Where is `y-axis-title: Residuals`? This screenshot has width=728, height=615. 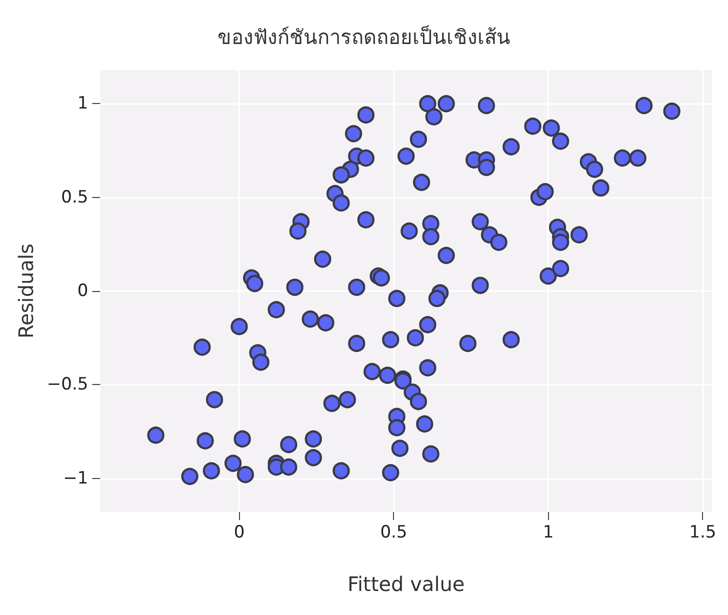 y-axis-title: Residuals is located at coordinates (26, 291).